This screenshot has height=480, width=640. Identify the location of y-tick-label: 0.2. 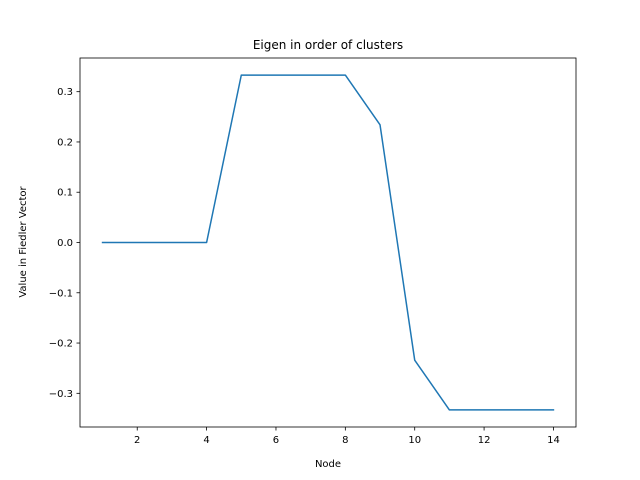
(65, 142).